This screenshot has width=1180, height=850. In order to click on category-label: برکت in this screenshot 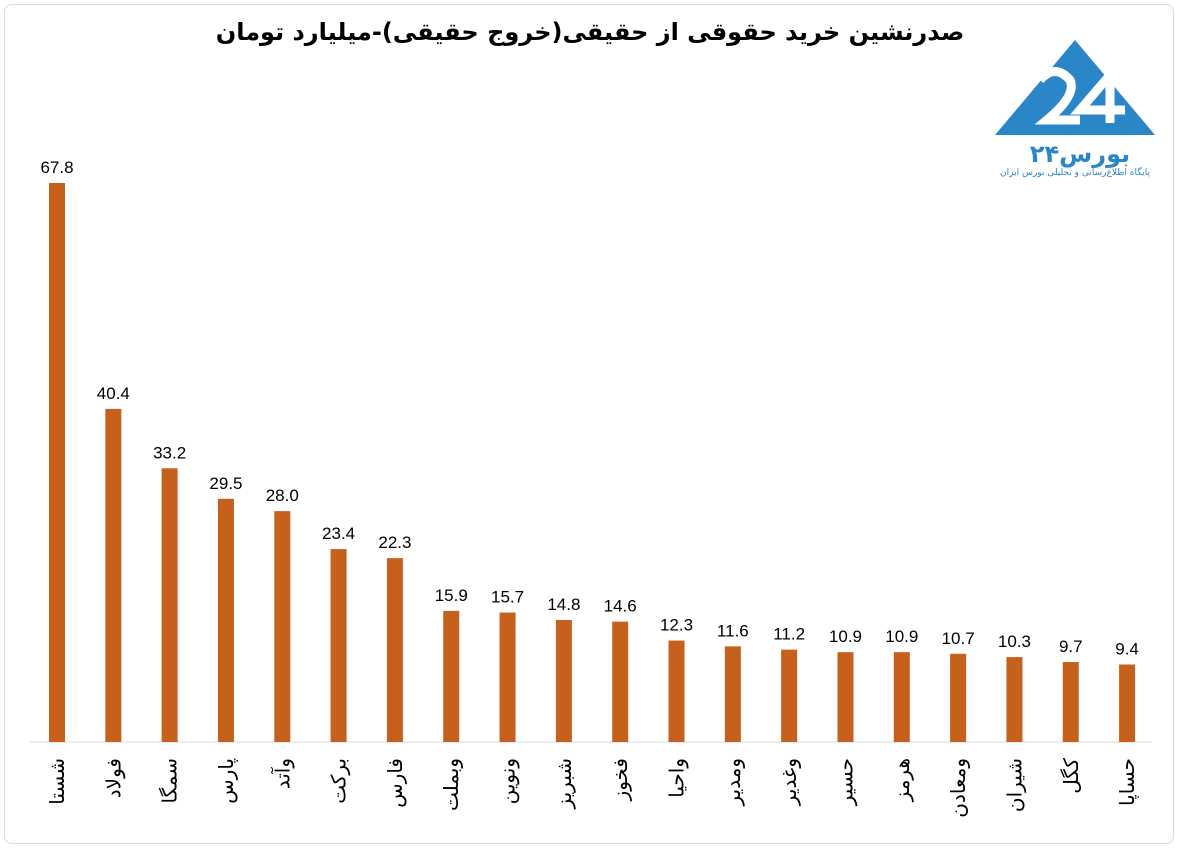, I will do `click(339, 781)`.